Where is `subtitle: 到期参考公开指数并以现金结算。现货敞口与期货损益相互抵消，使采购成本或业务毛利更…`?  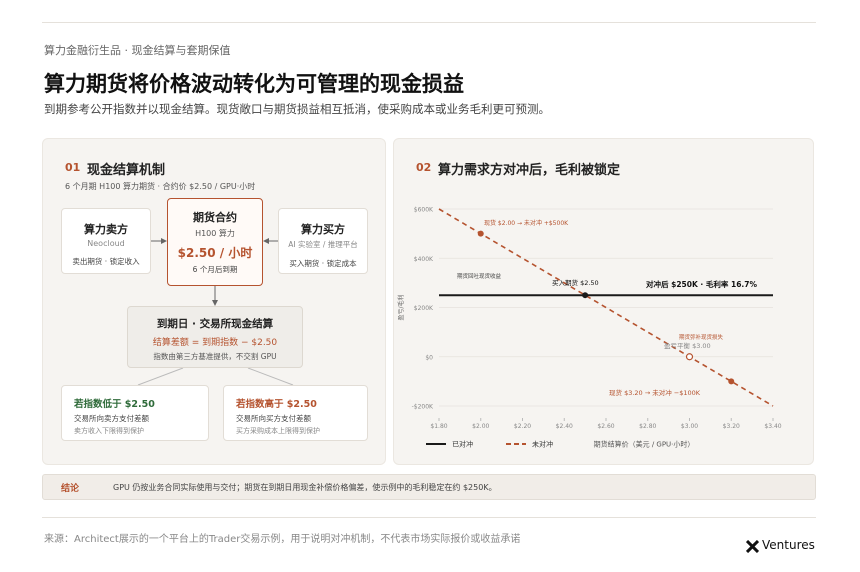 subtitle: 到期参考公开指数并以现金结算。现货敞口与期货损益相互抵消，使采购成本或业务毛利更… is located at coordinates (297, 109).